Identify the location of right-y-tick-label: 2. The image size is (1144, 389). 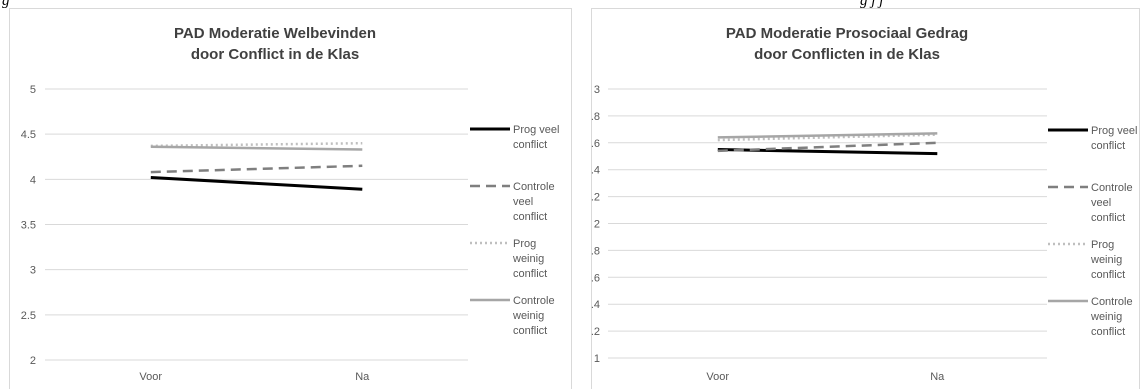
(597, 225).